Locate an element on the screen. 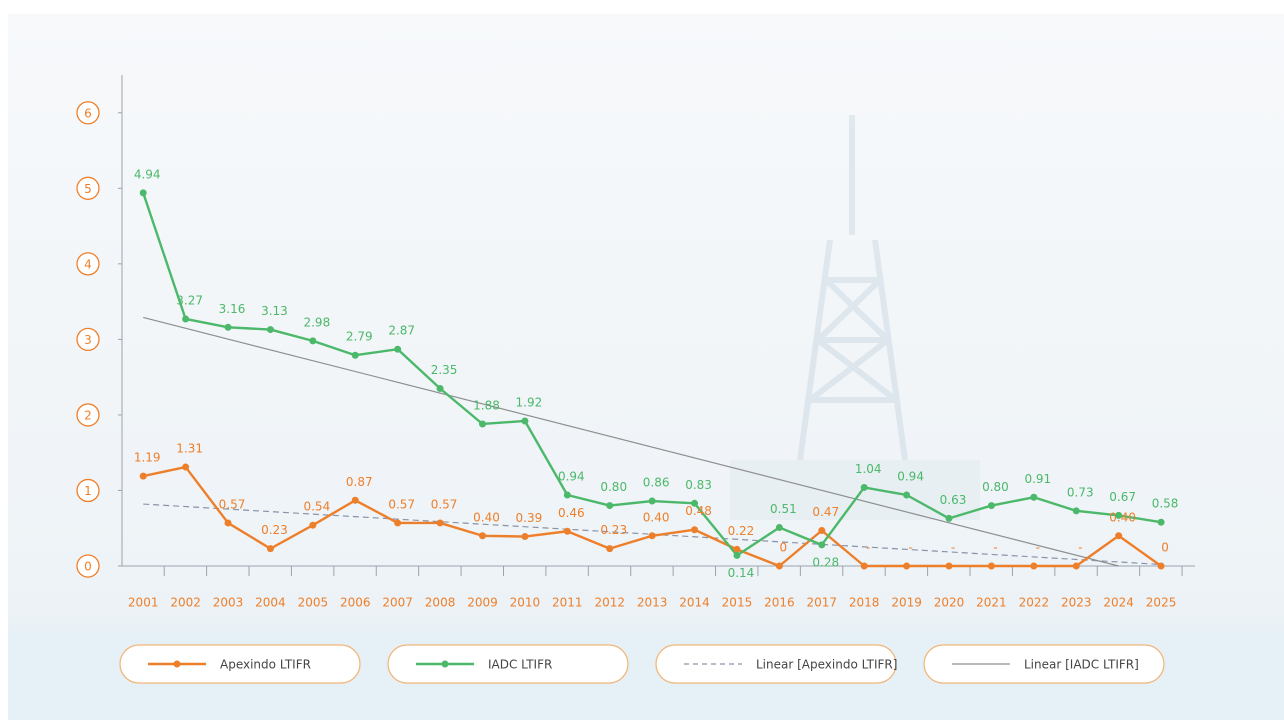 This screenshot has width=1284, height=720. data-label: 0.91 is located at coordinates (1037, 479).